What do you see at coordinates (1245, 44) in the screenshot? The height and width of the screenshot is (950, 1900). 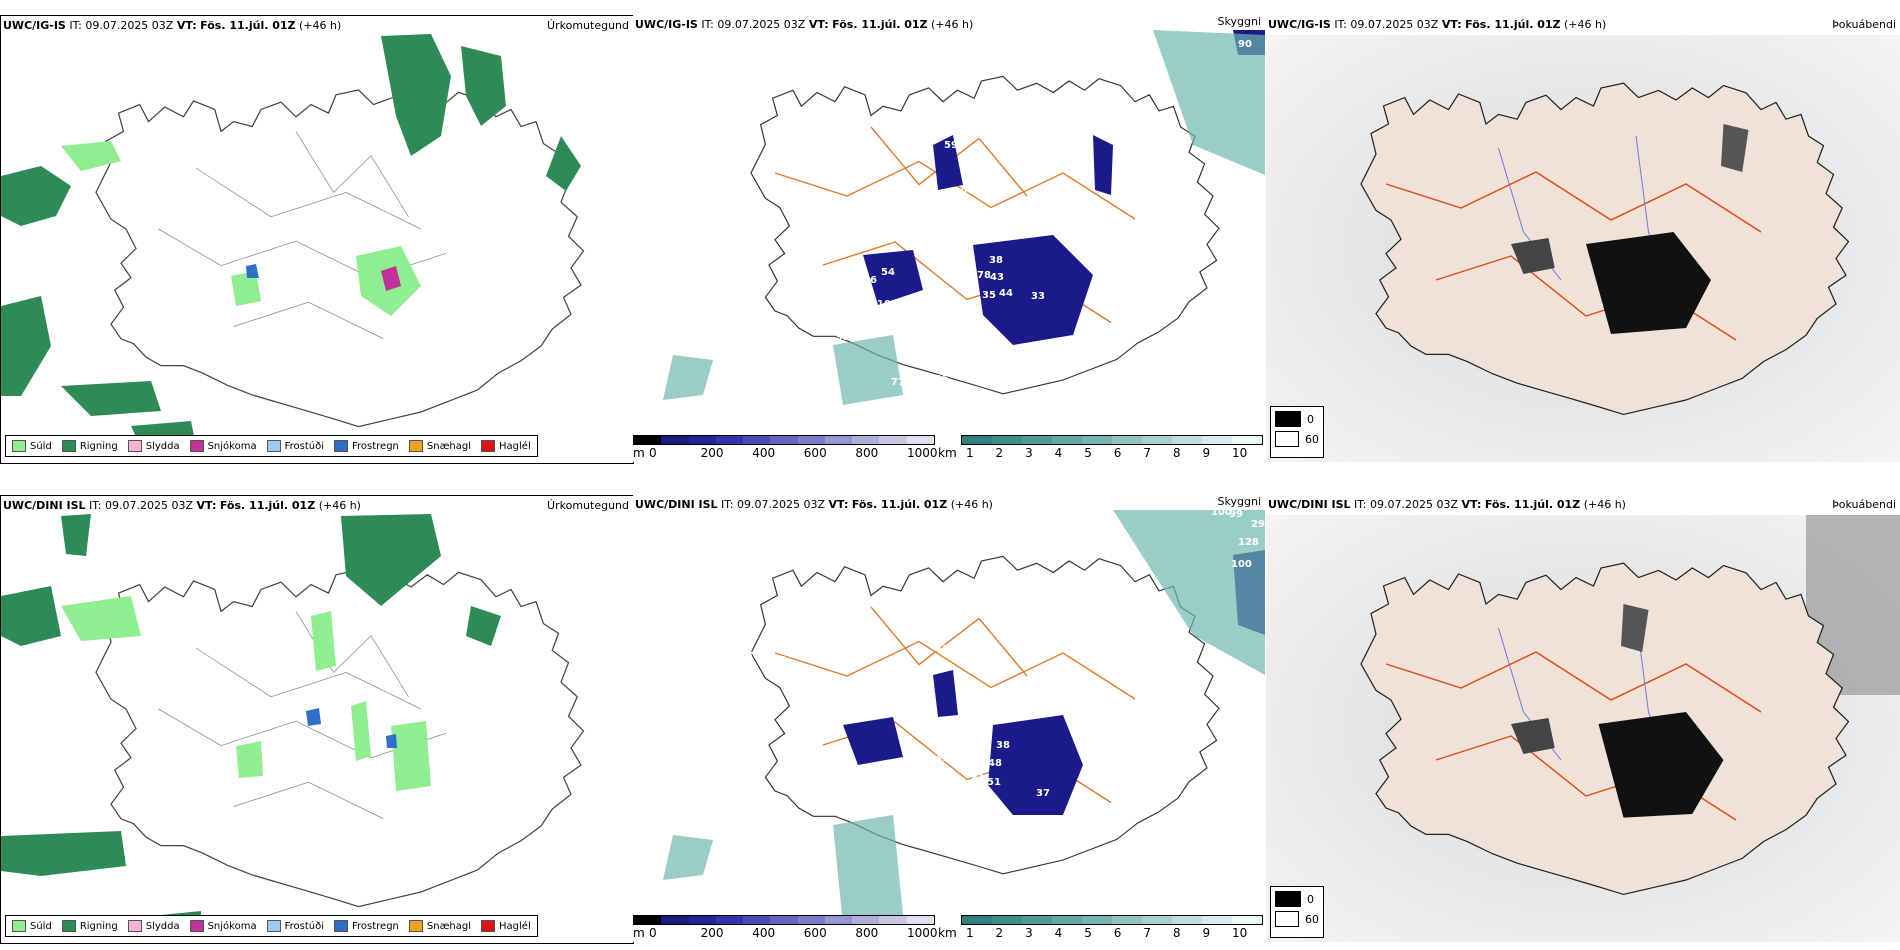 I see `cloud-base-label: 90` at bounding box center [1245, 44].